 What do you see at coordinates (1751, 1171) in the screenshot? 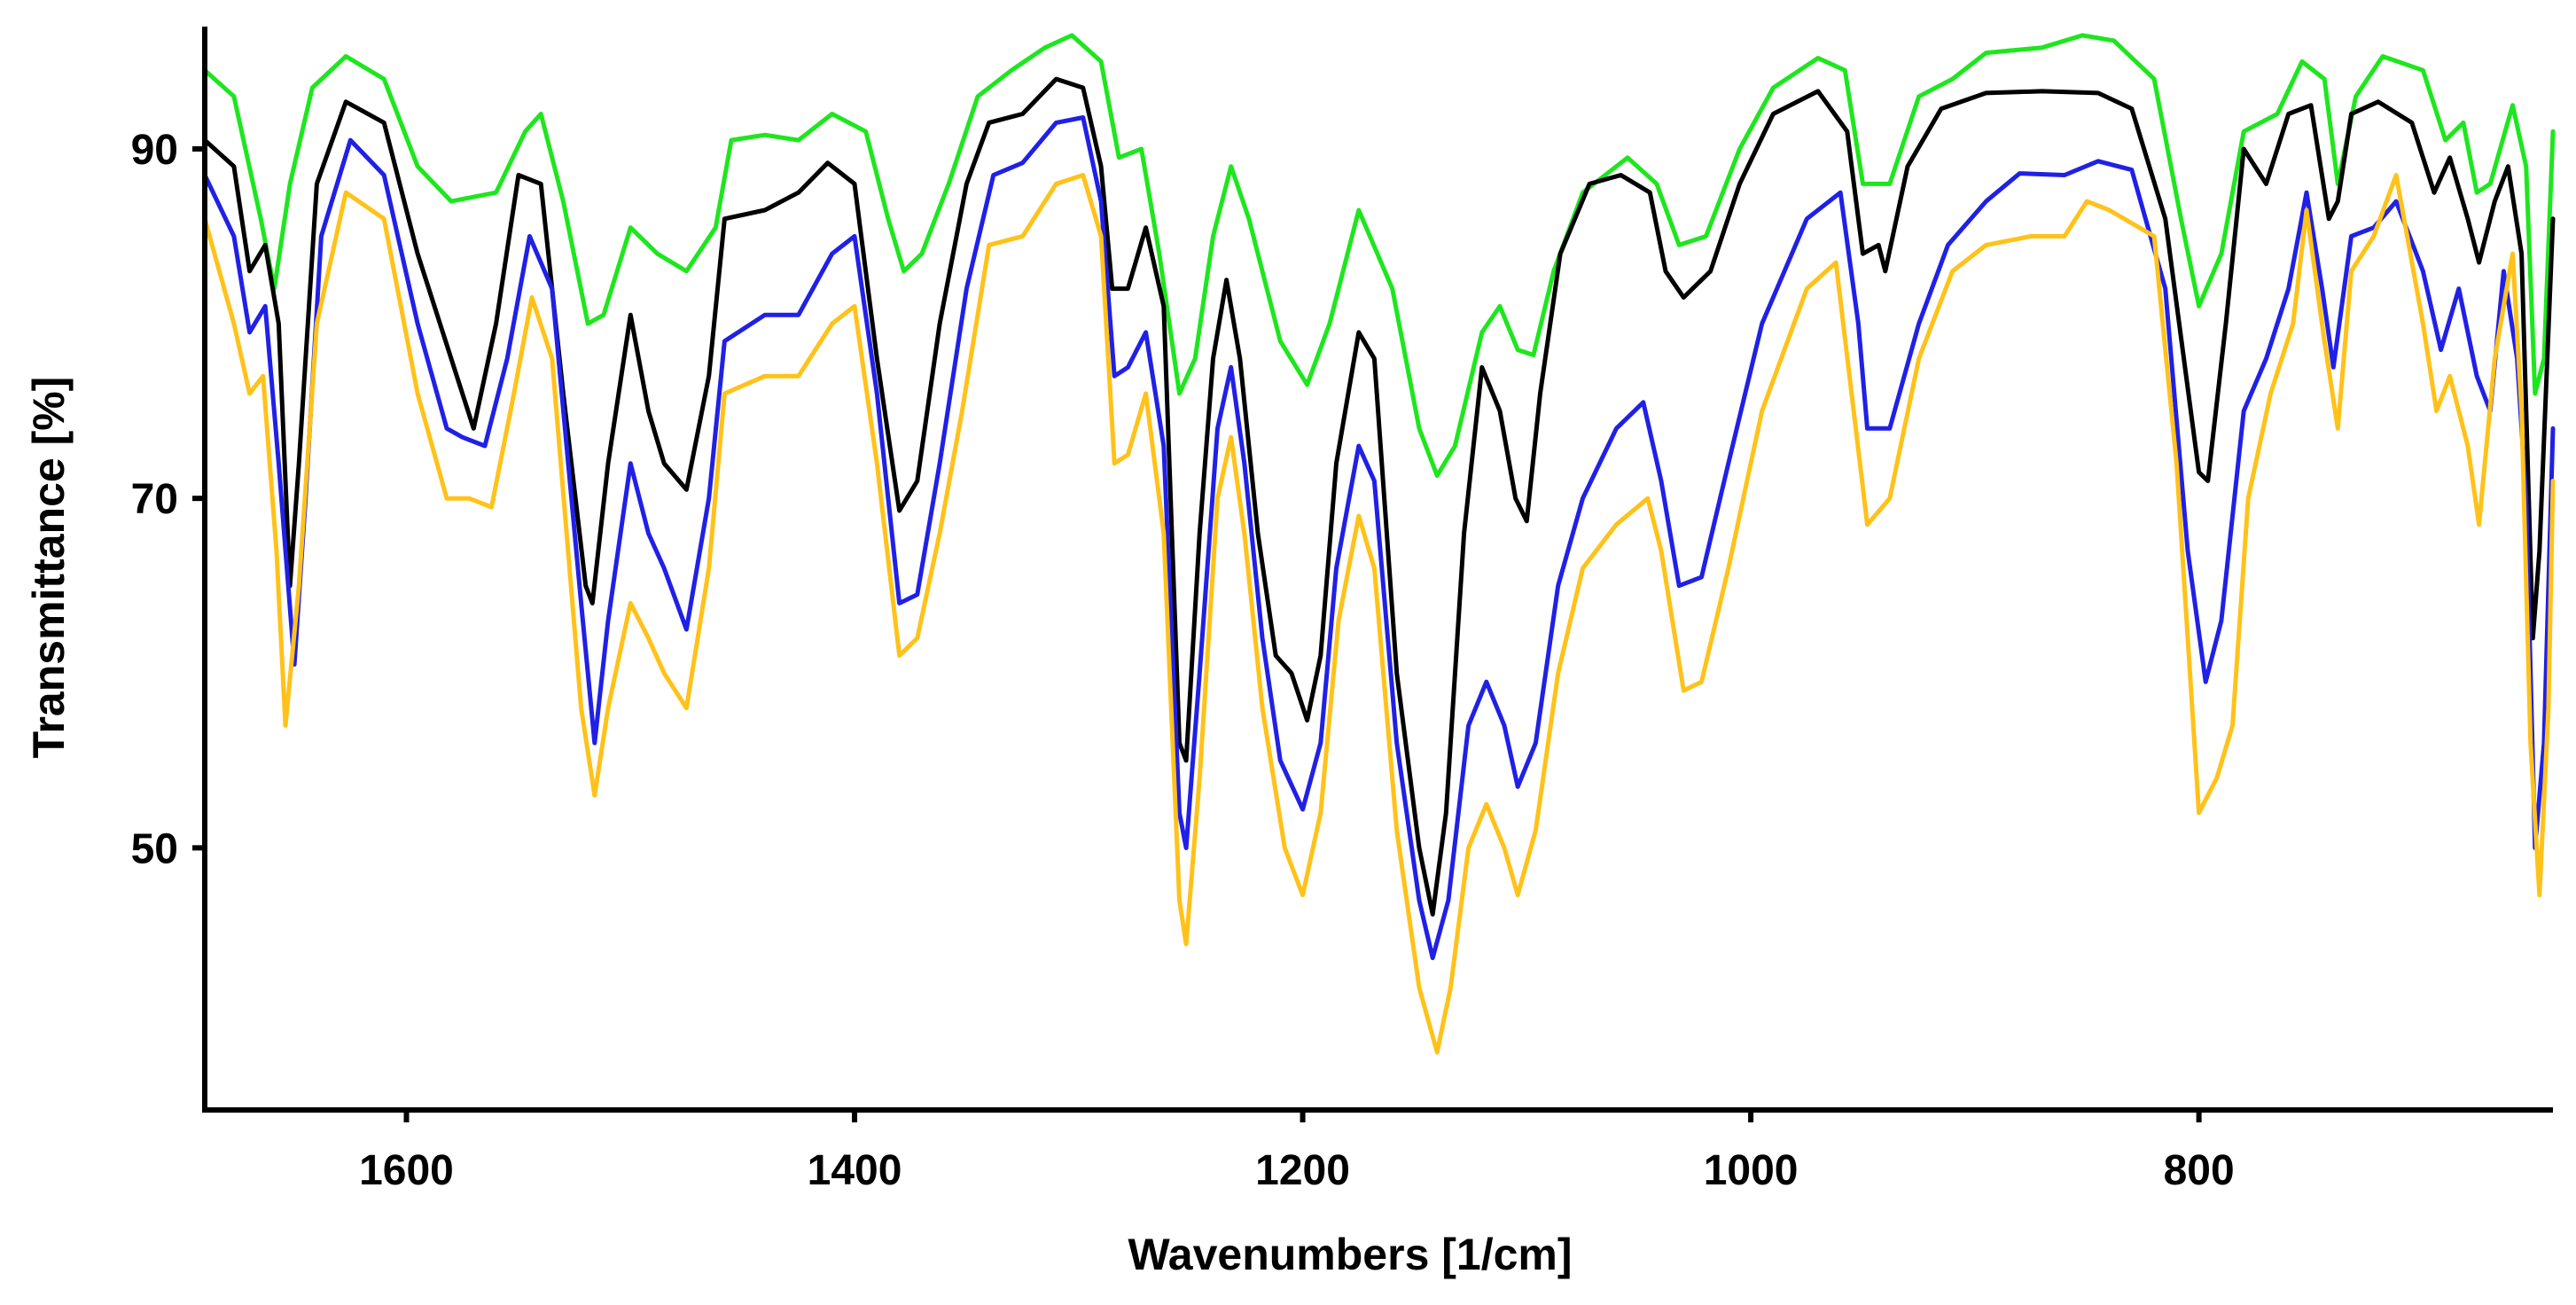
I see `x-tick-label: 1000` at bounding box center [1751, 1171].